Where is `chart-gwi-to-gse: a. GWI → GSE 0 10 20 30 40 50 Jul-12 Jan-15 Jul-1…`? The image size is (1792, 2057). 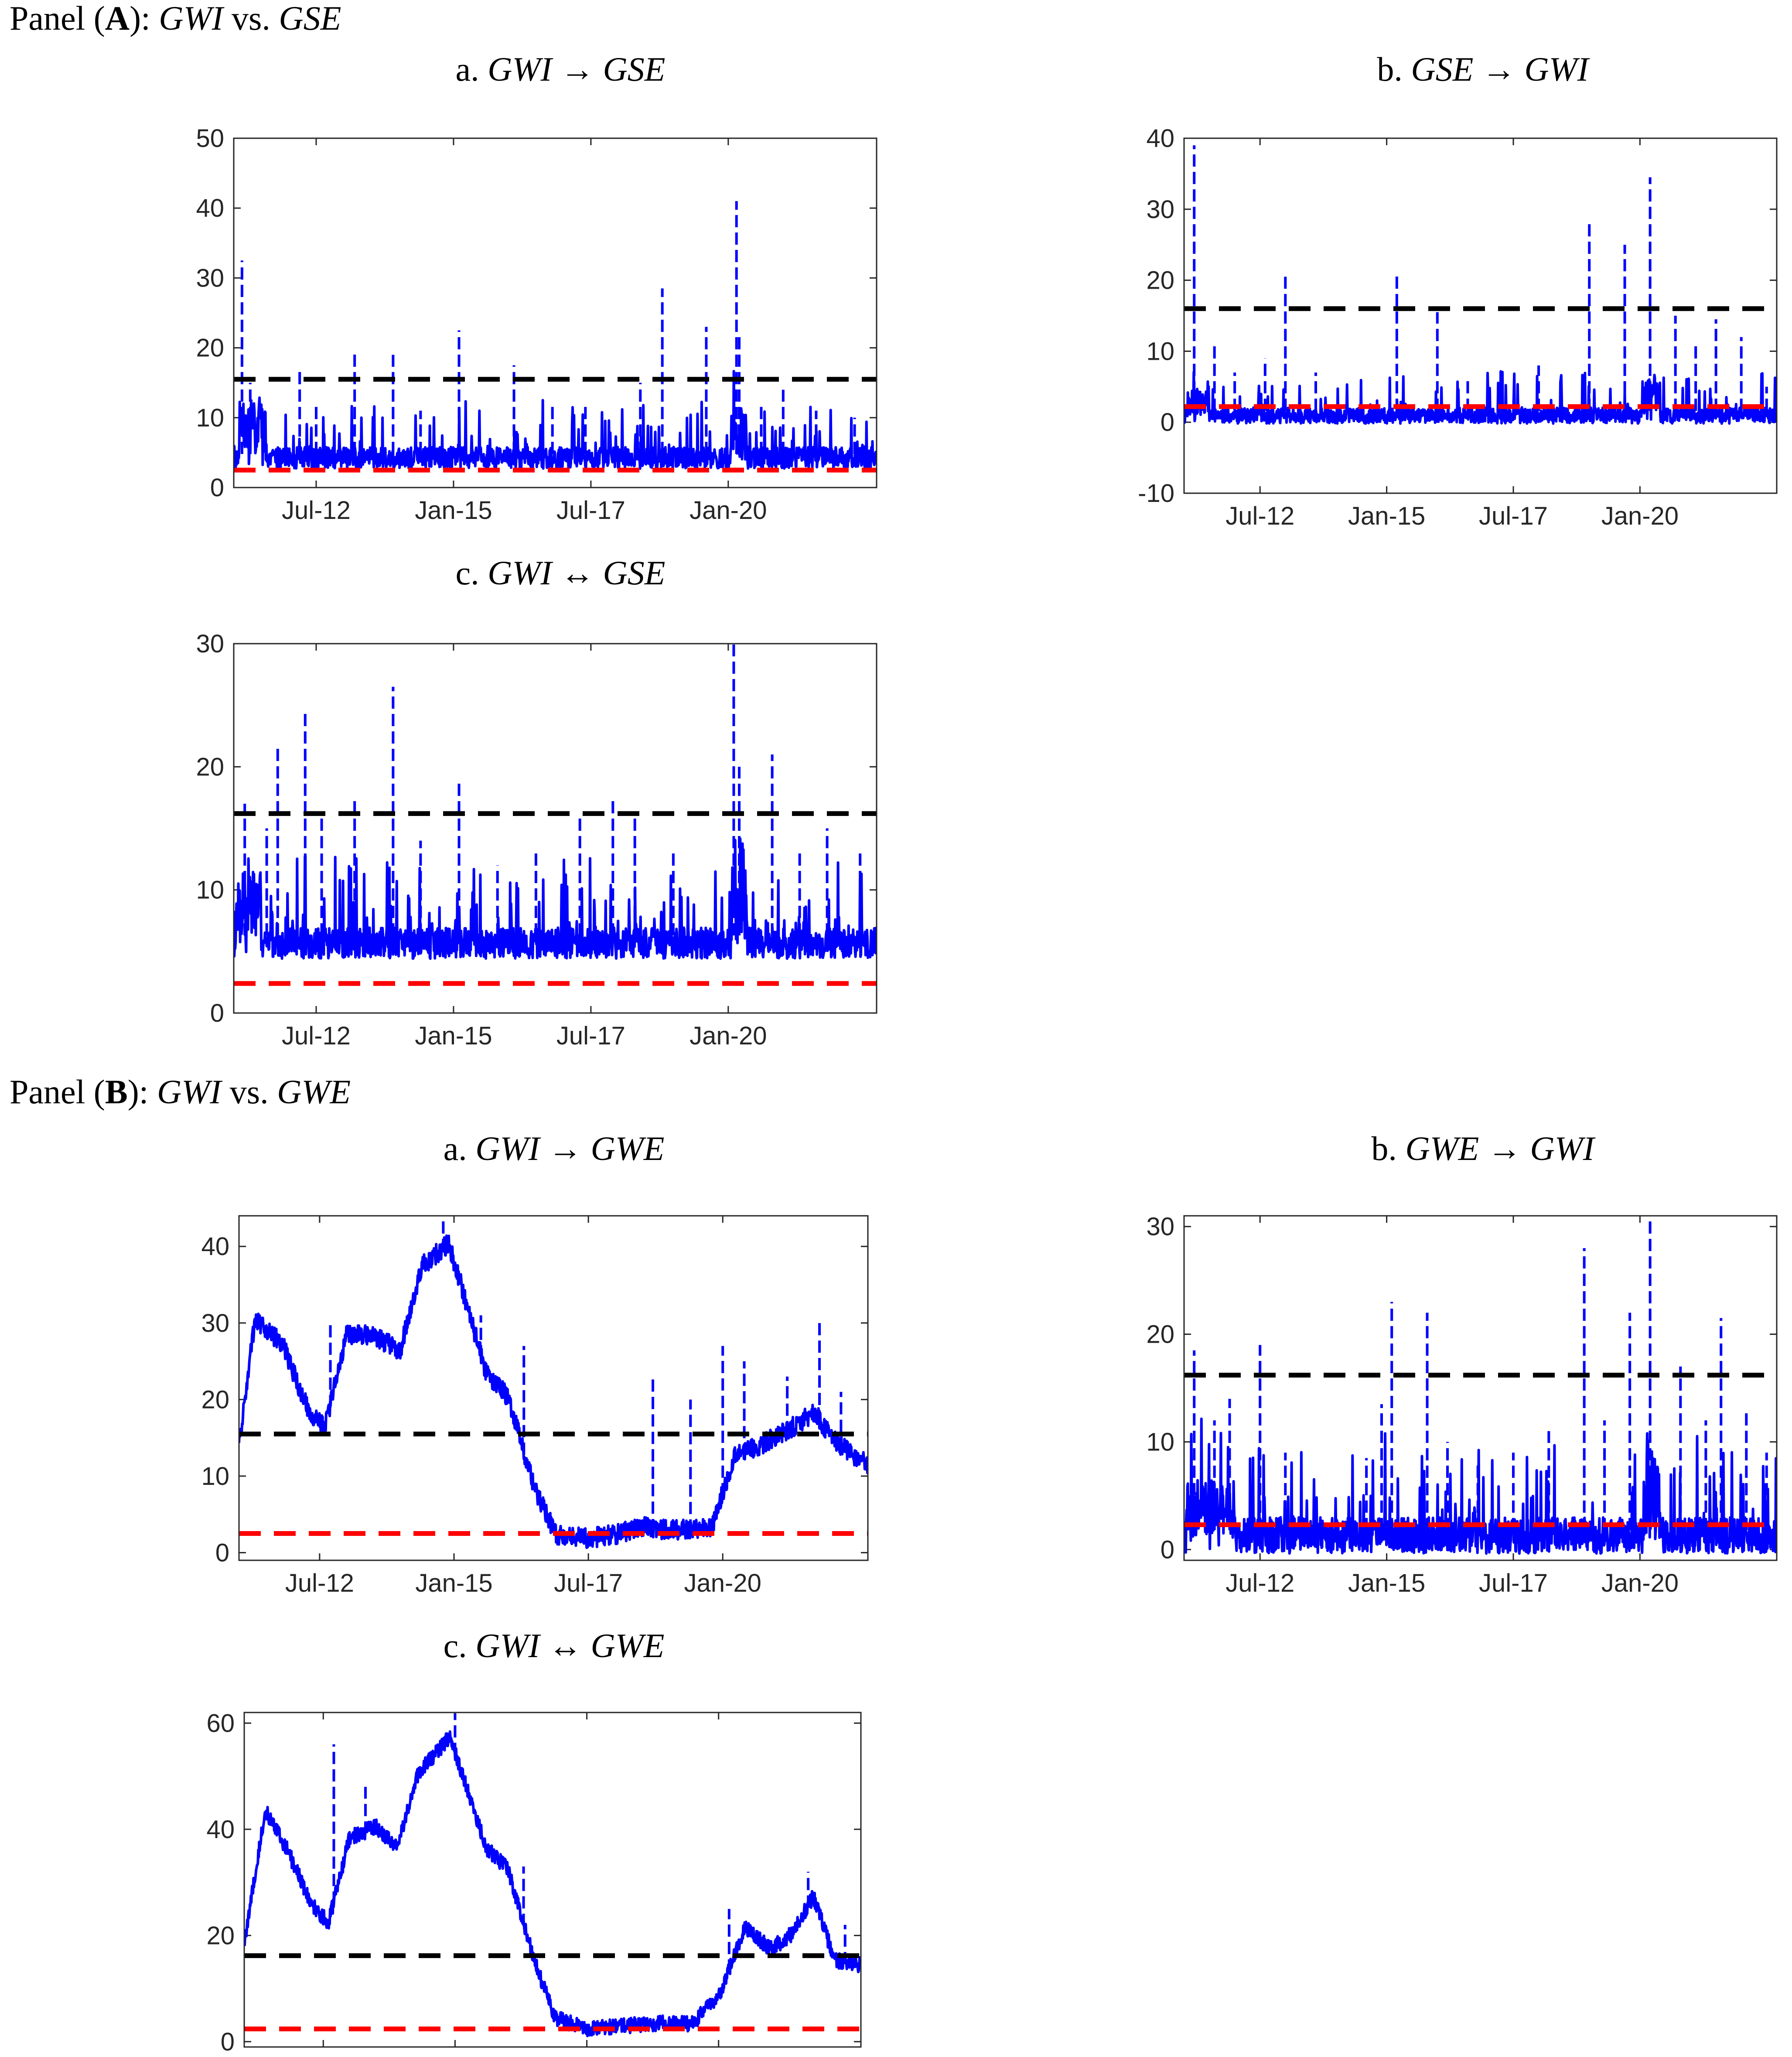 chart-gwi-to-gse: a. GWI → GSE 0 10 20 30 40 50 Jul-12 Jan-15 Jul-1… is located at coordinates (536, 287).